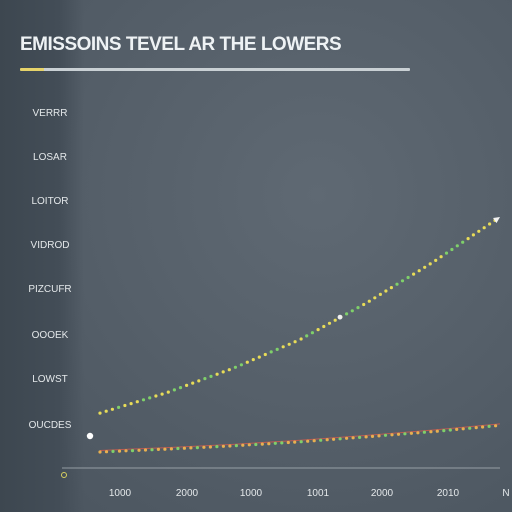 Image resolution: width=512 pixels, height=512 pixels. What do you see at coordinates (318, 493) in the screenshot?
I see `x-tick-label: 1001` at bounding box center [318, 493].